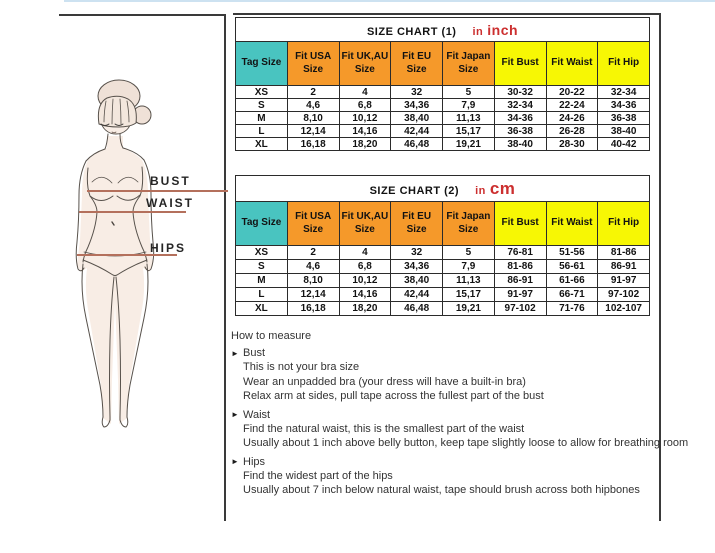 The image size is (715, 553). I want to click on size-cell: 71-76, so click(572, 308).